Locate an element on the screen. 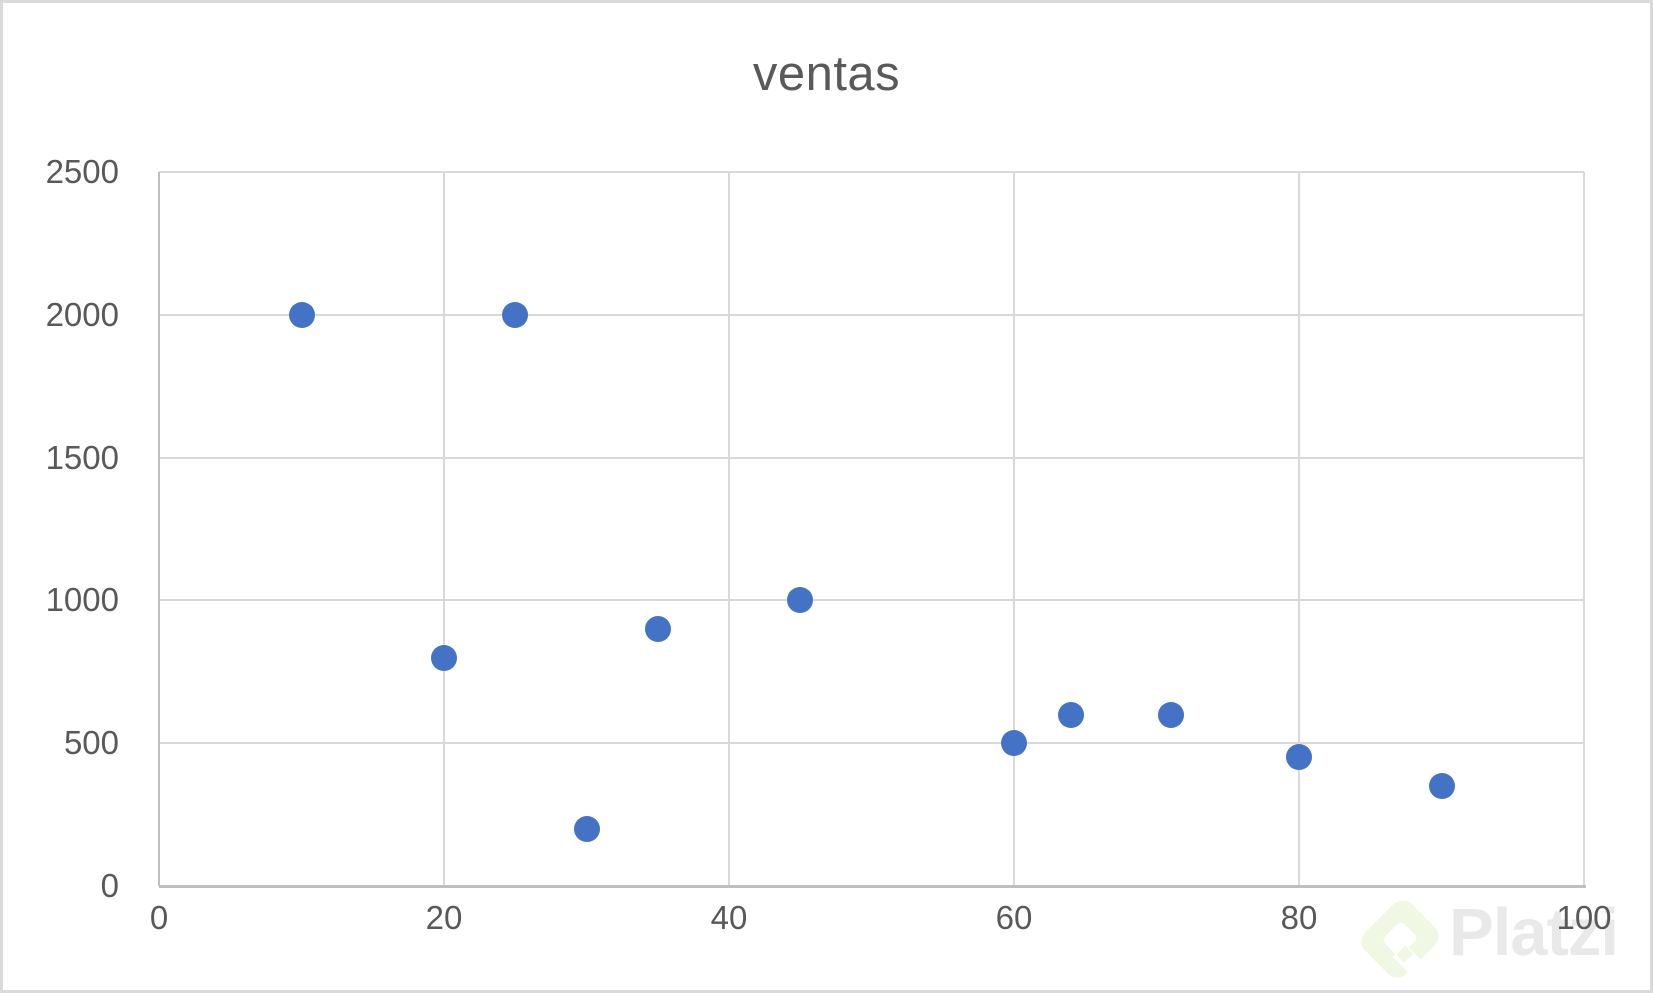  y-axis-tick-label: 0 is located at coordinates (109, 885).